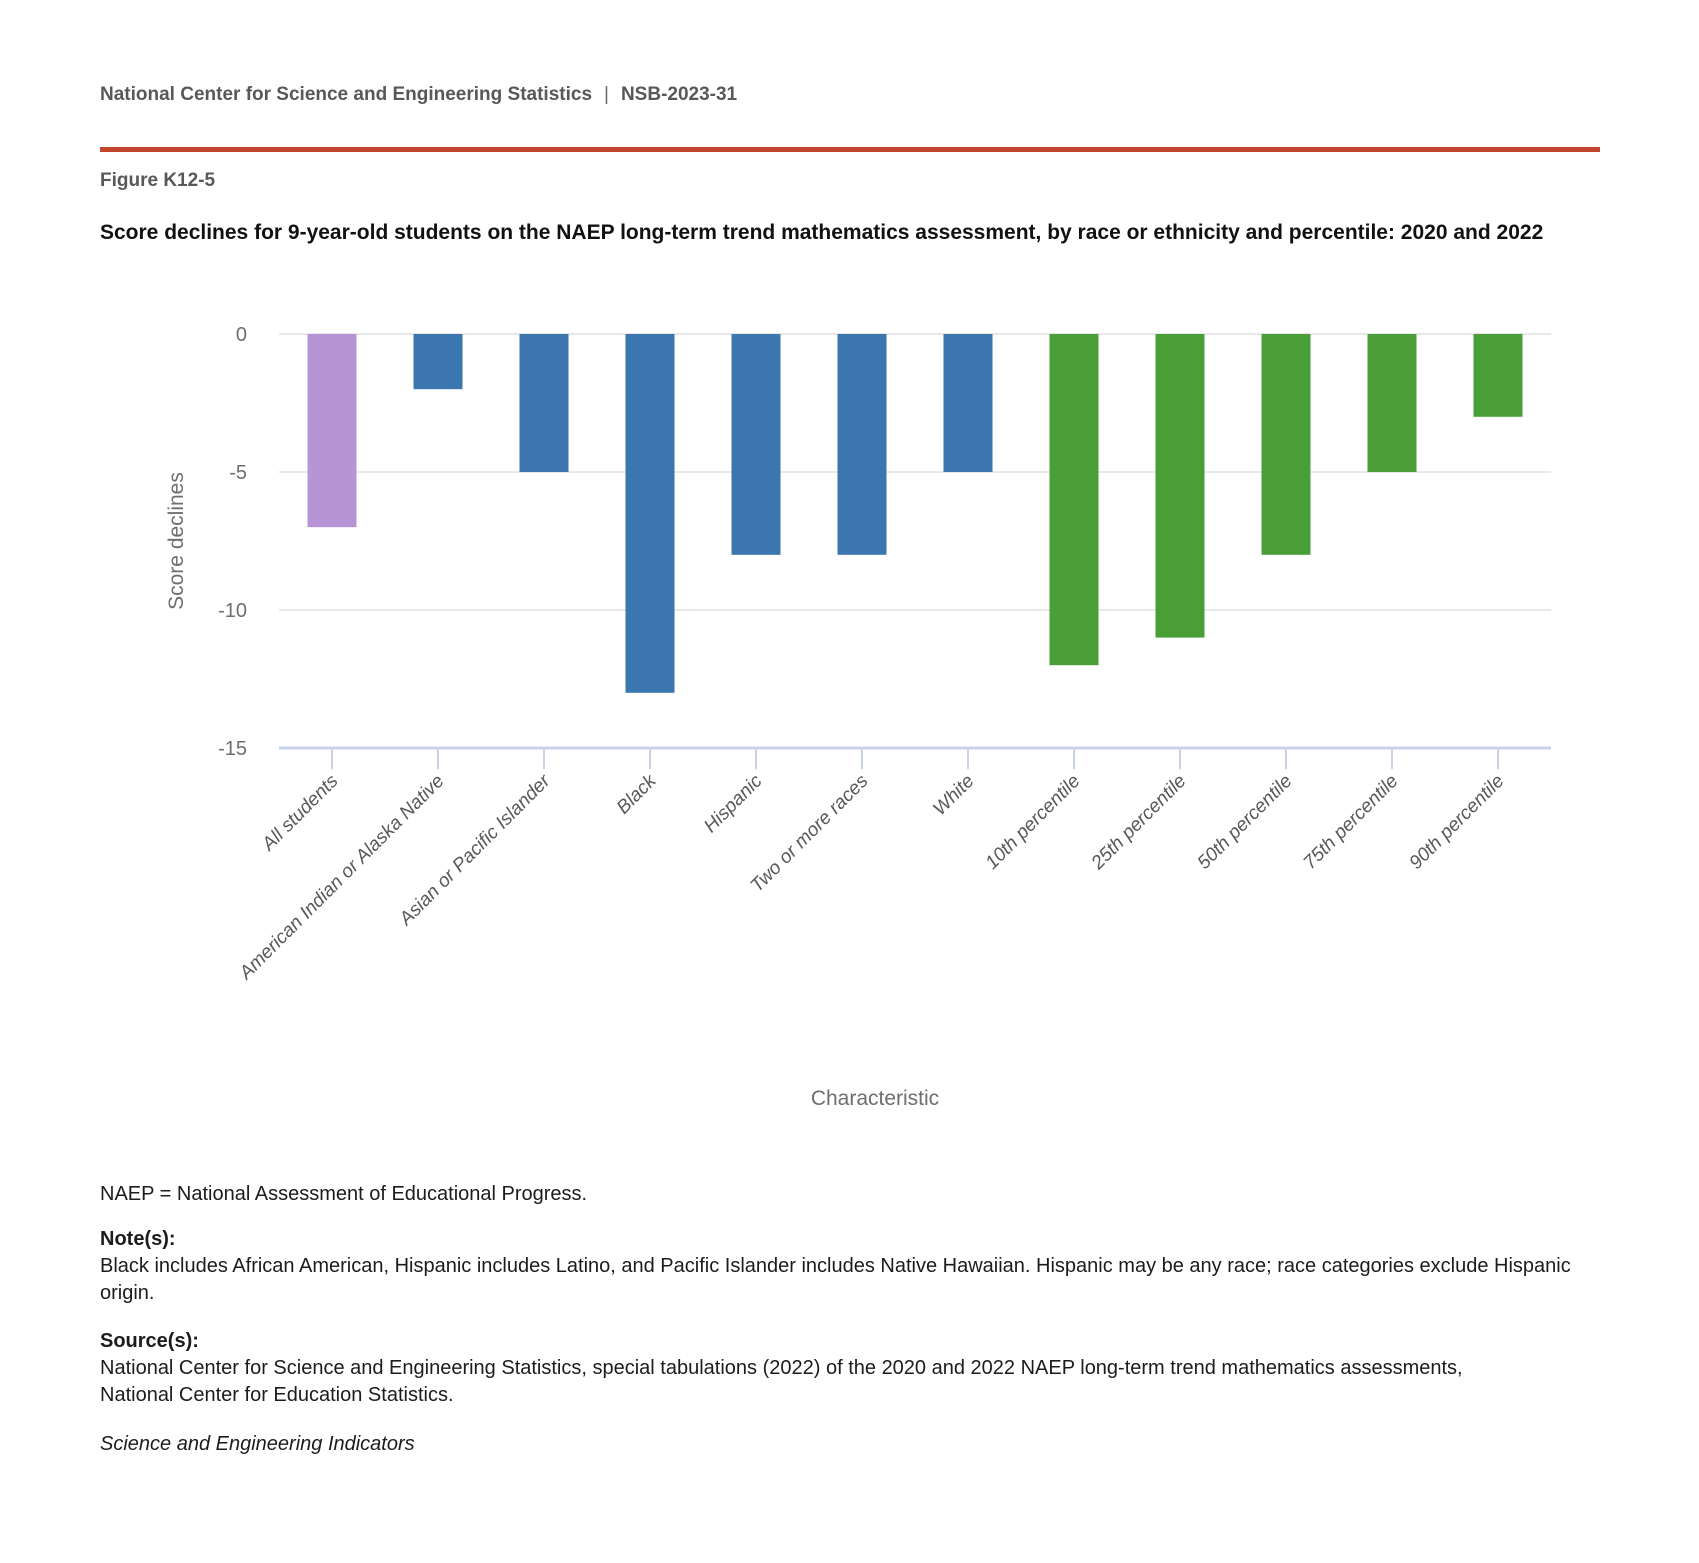 This screenshot has width=1699, height=1563. Describe the element at coordinates (756, 444) in the screenshot. I see `bar-hispanic` at that location.